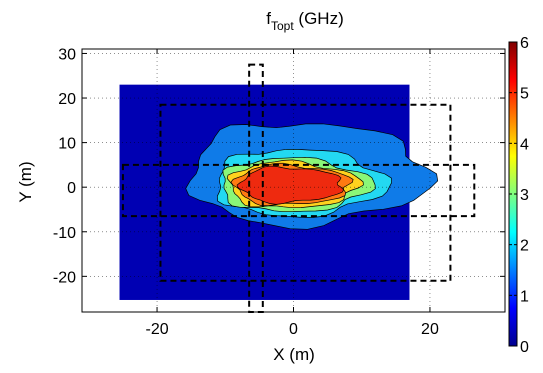 The width and height of the screenshot is (543, 373). Describe the element at coordinates (524, 246) in the screenshot. I see `colorbar-tick-label: 2` at that location.